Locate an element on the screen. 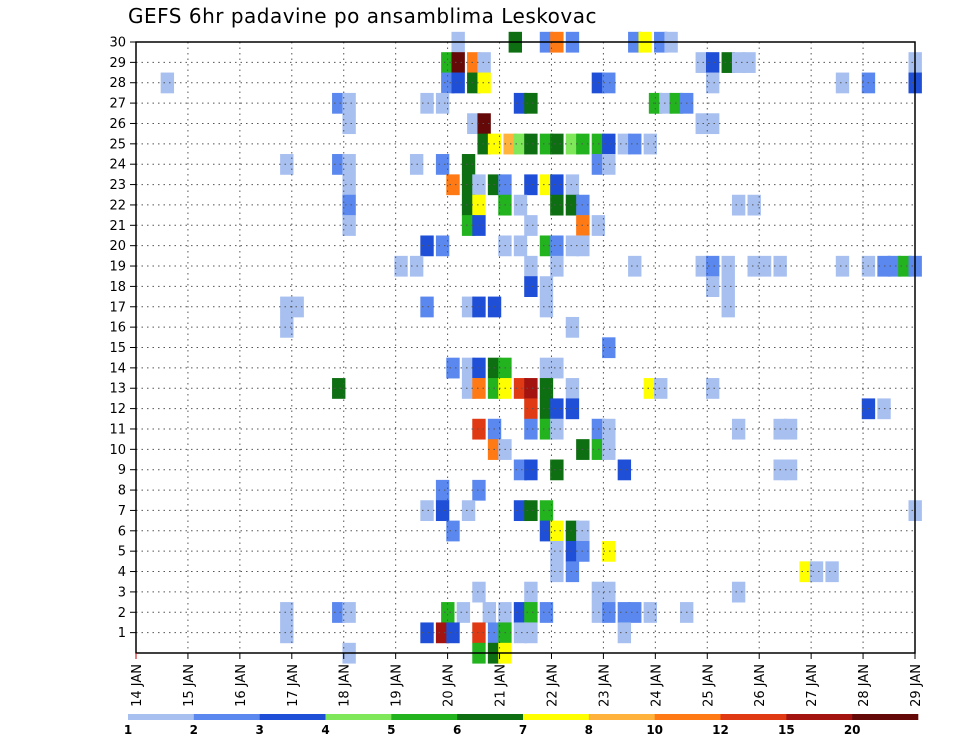 The width and height of the screenshot is (960, 742). y-tick-label: 28 is located at coordinates (117, 83).